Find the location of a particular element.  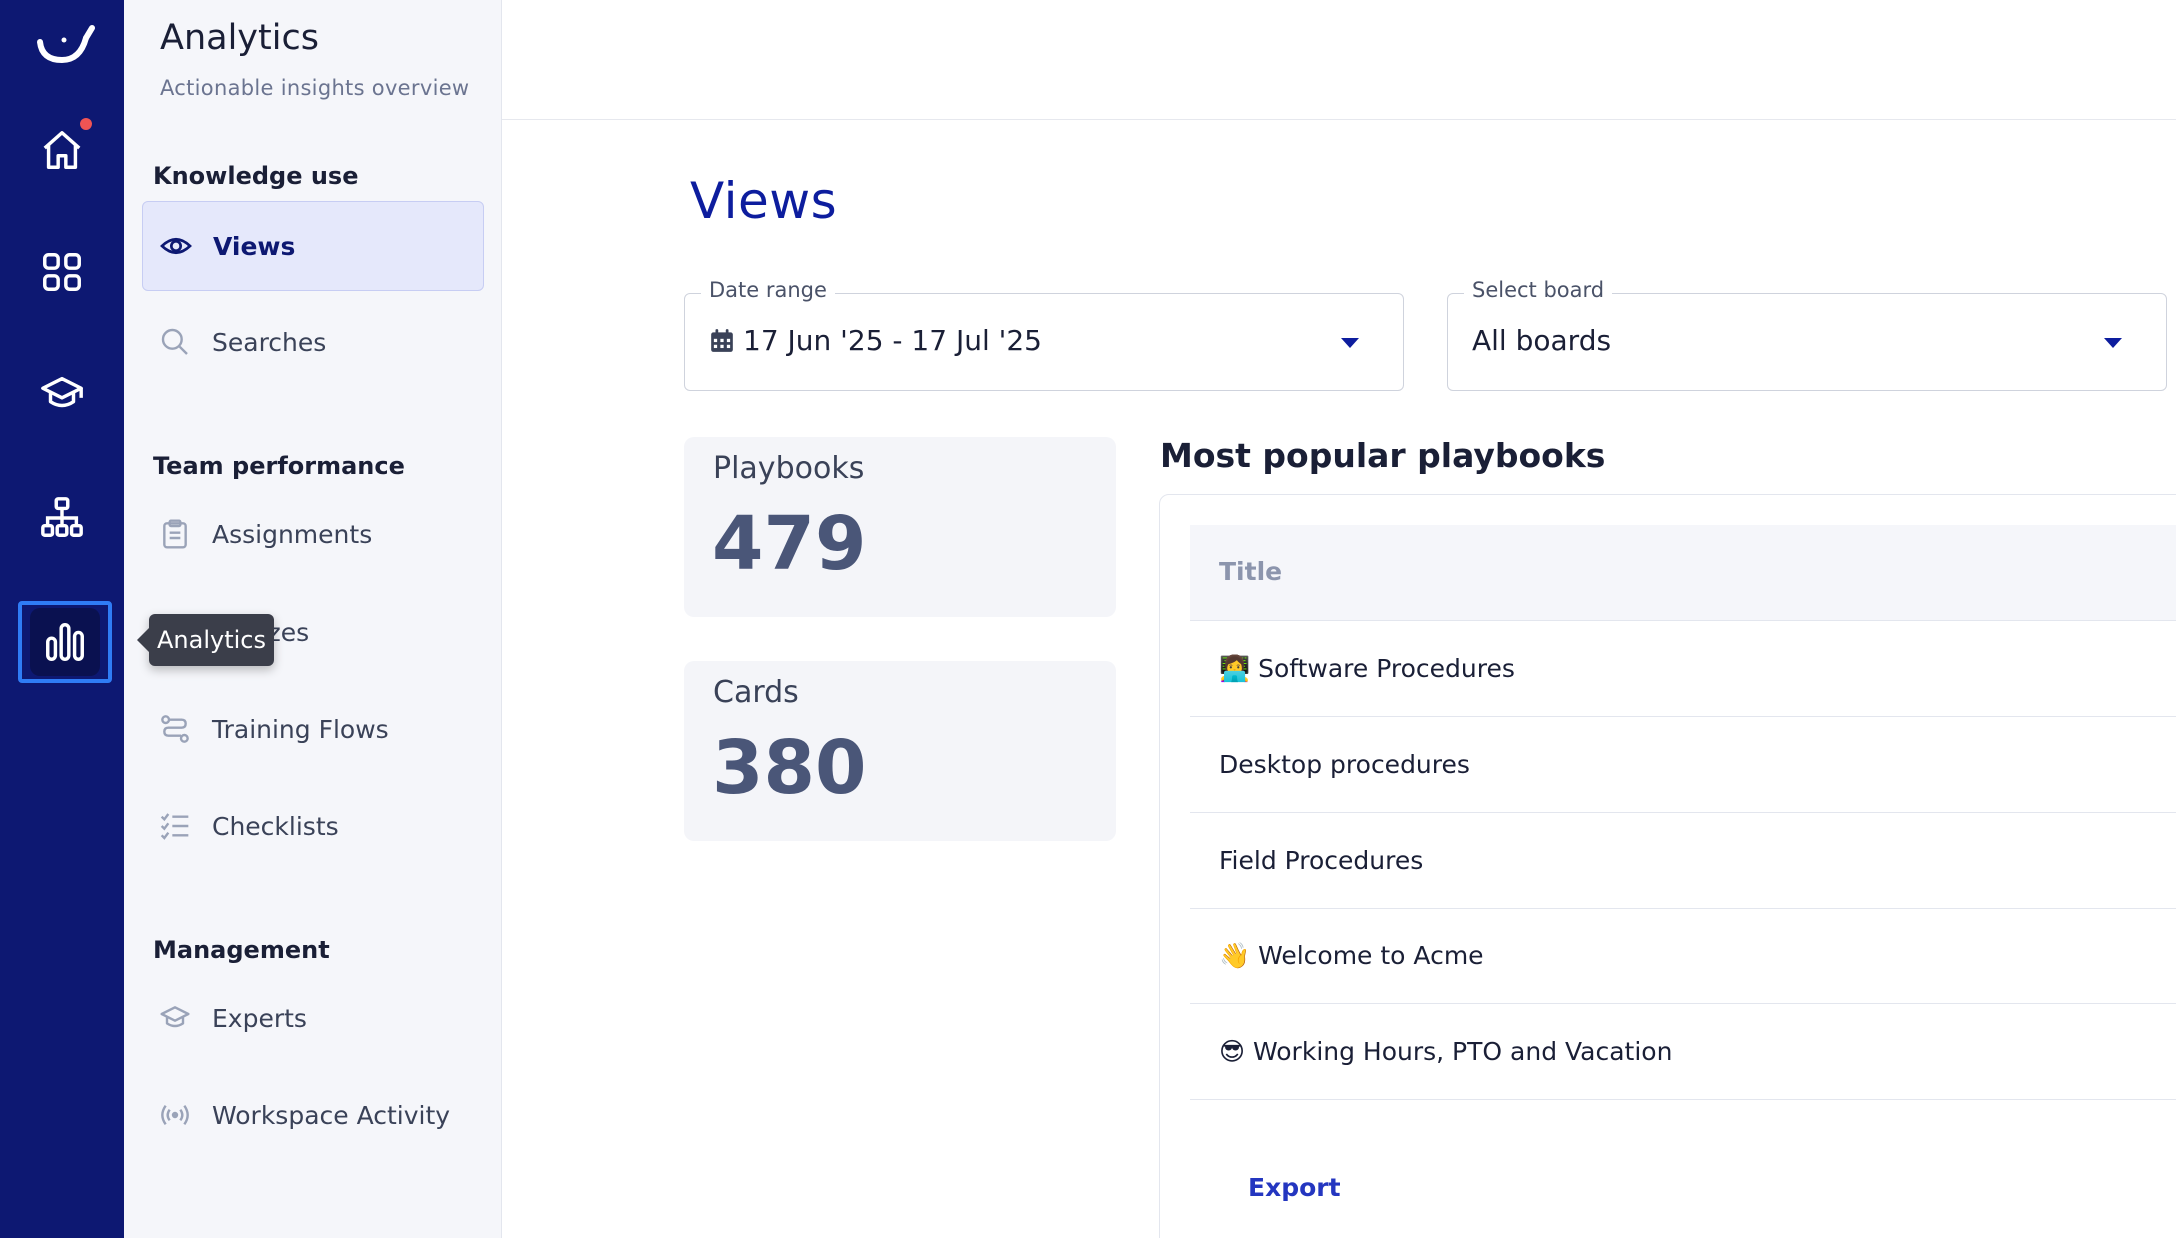

subnav-item-label: Training Flows is located at coordinates (300, 729).